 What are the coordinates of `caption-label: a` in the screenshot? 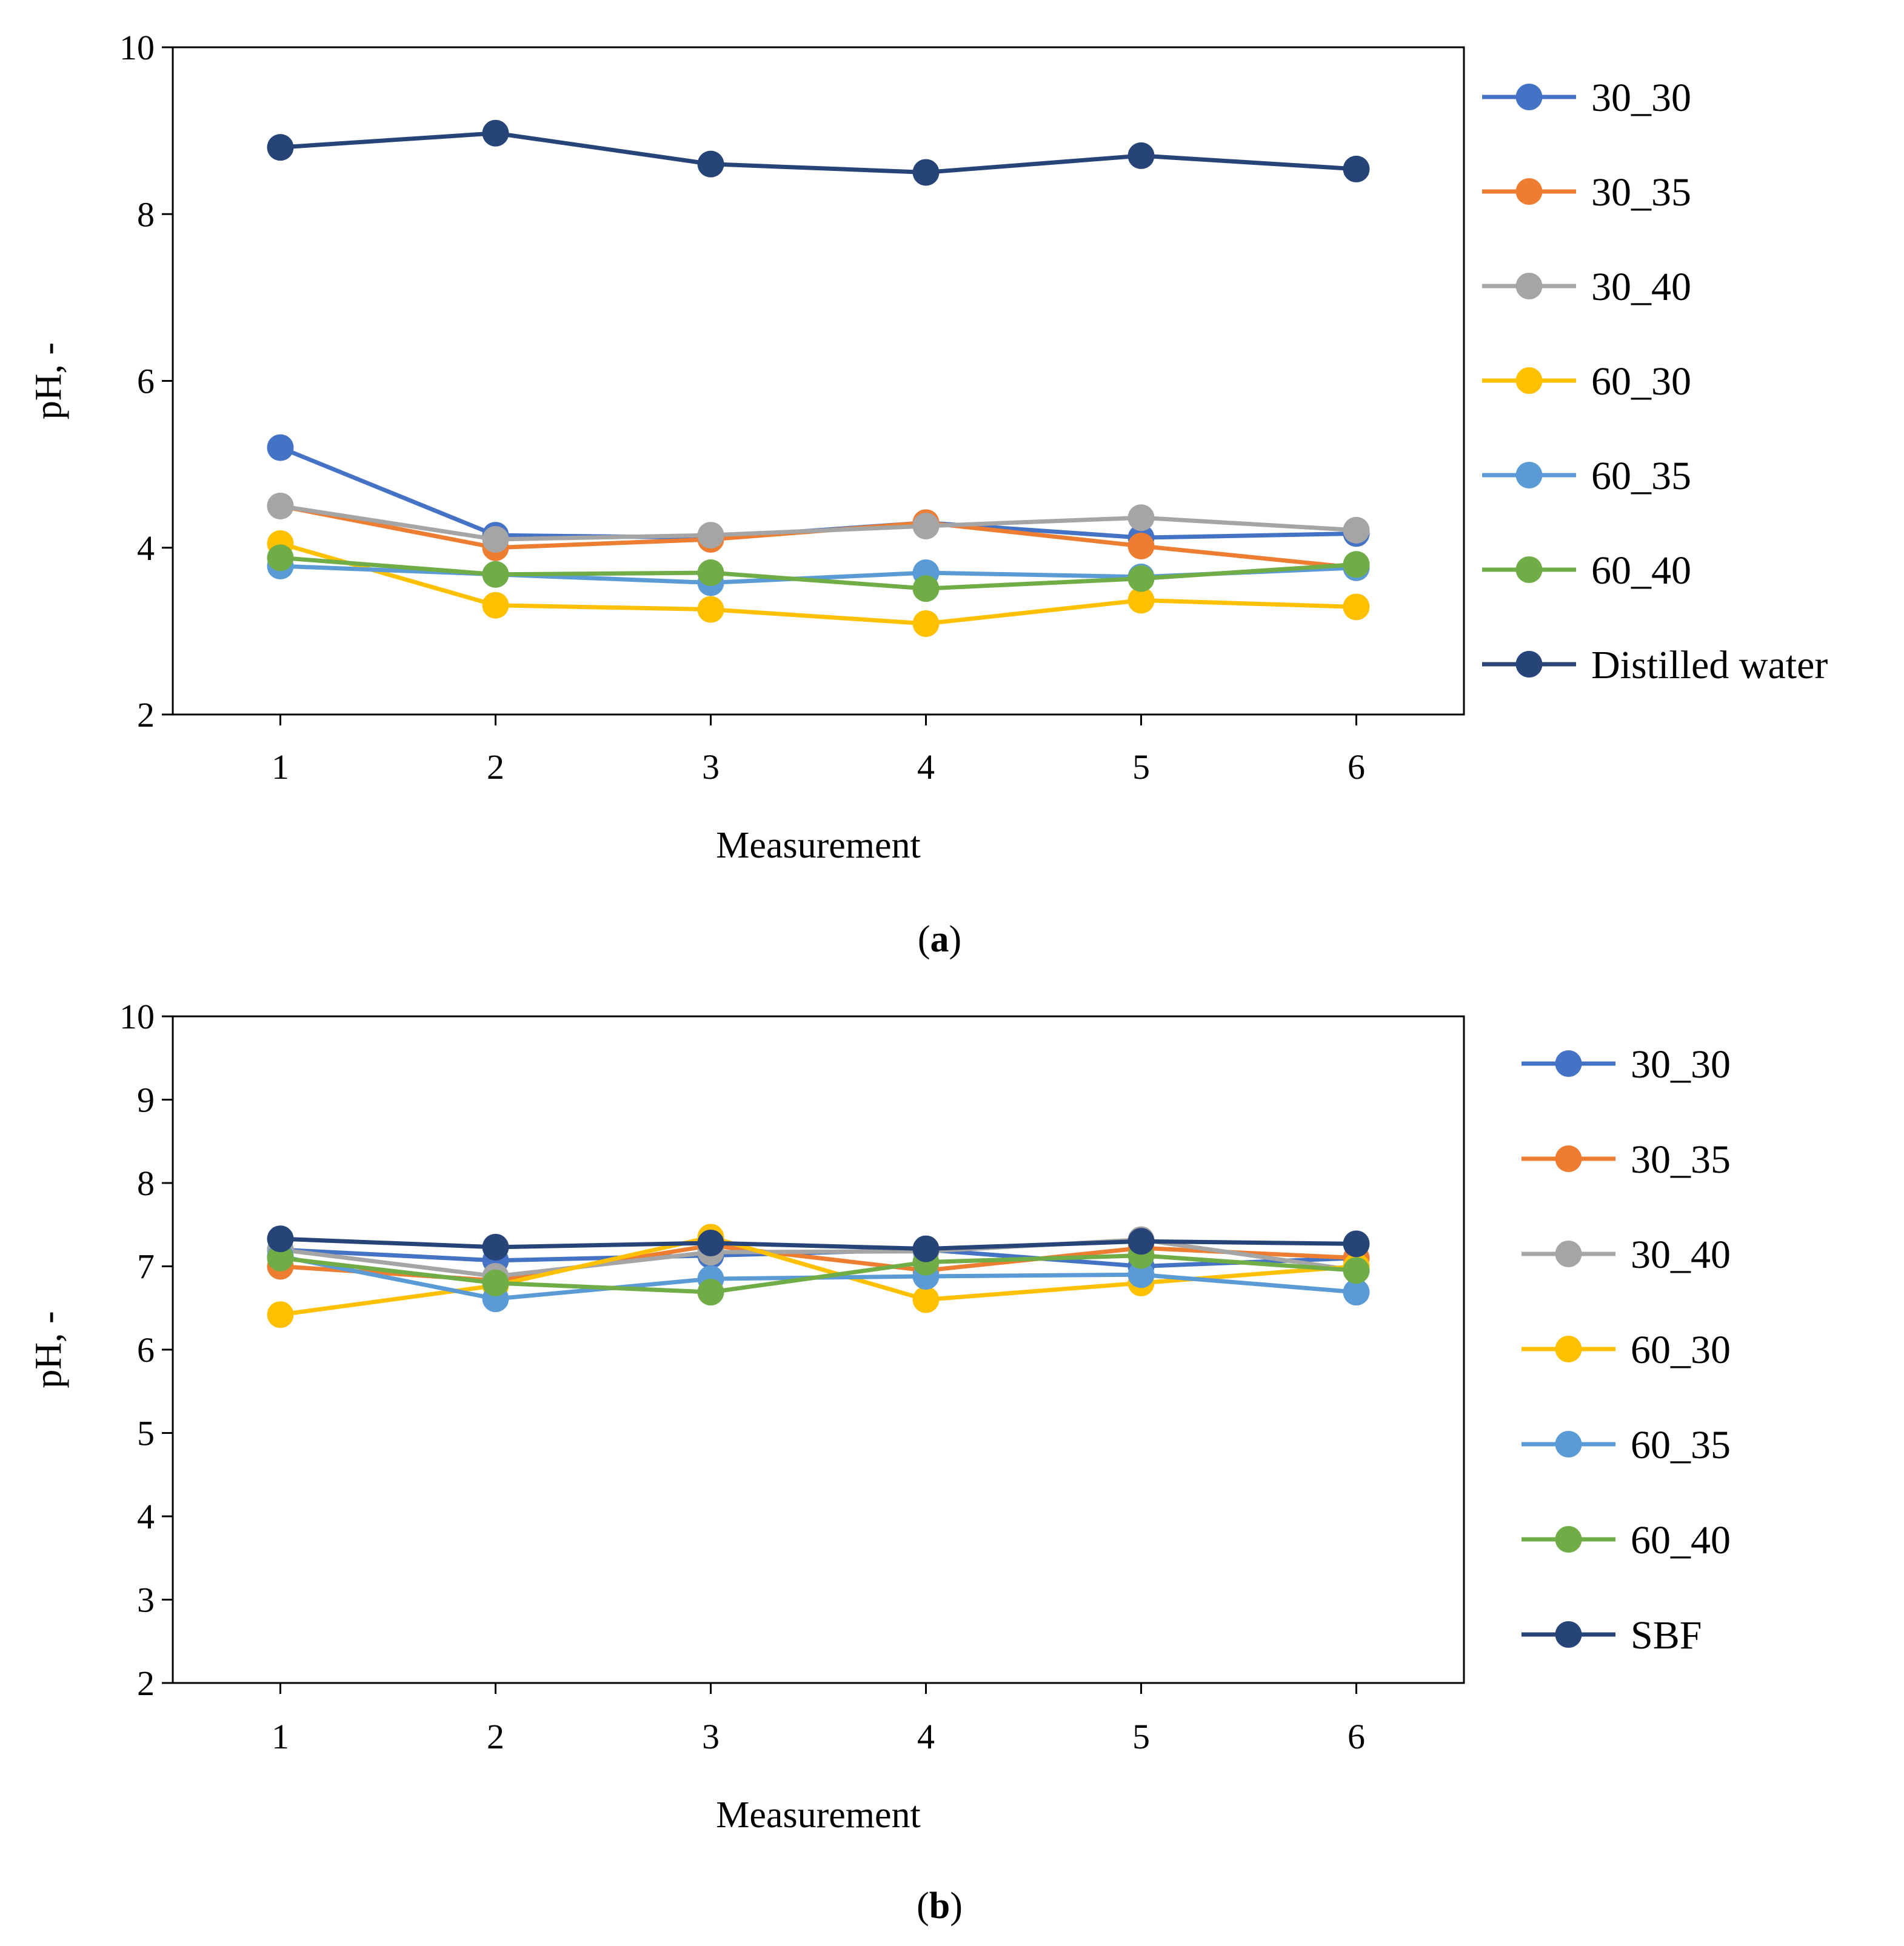 It's located at (939, 939).